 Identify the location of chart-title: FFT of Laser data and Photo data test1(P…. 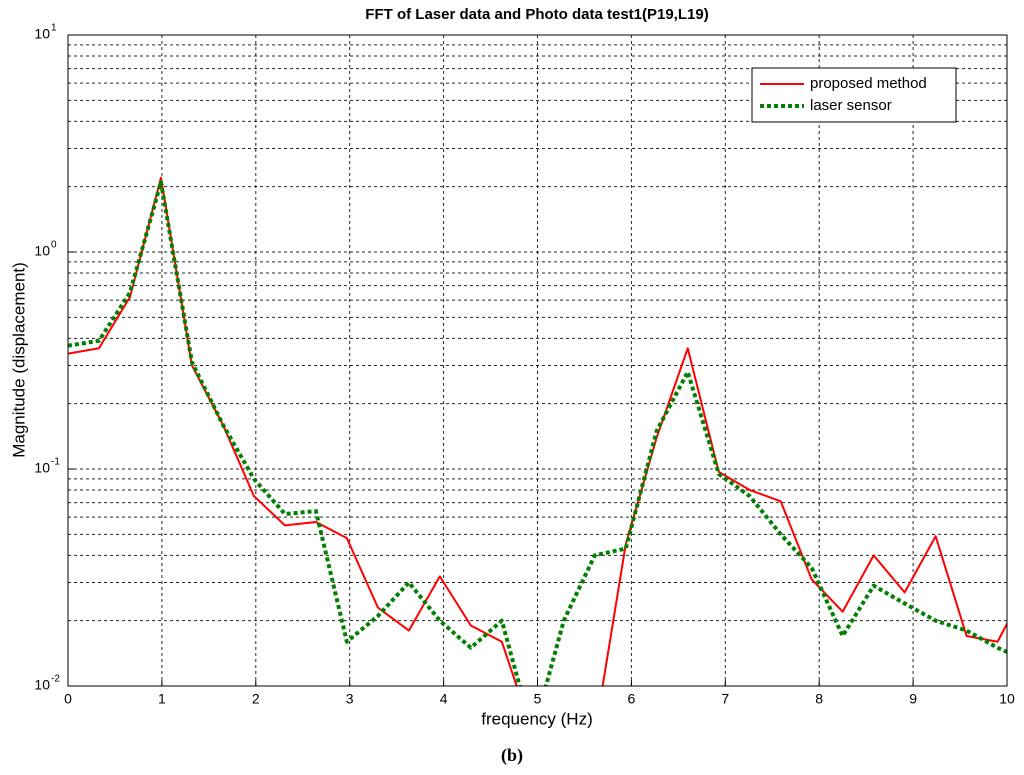
(536, 14).